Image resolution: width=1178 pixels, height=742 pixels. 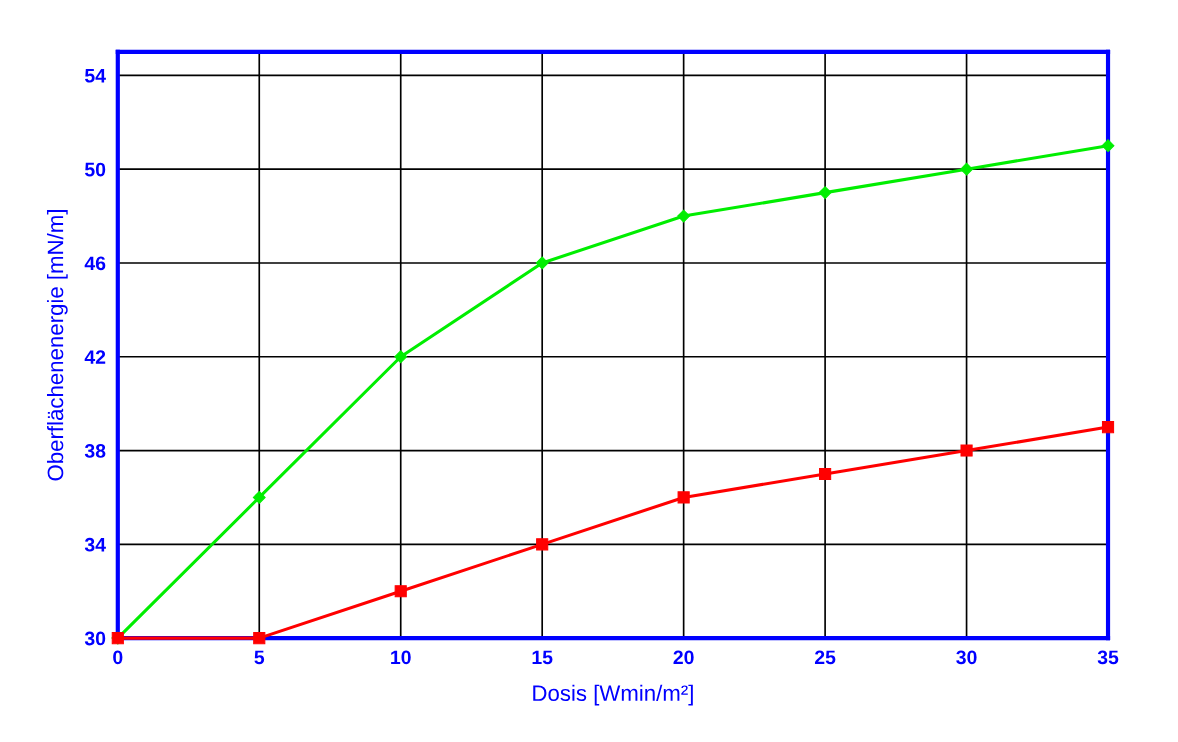 I want to click on x-tick-label: 20, so click(x=683, y=657).